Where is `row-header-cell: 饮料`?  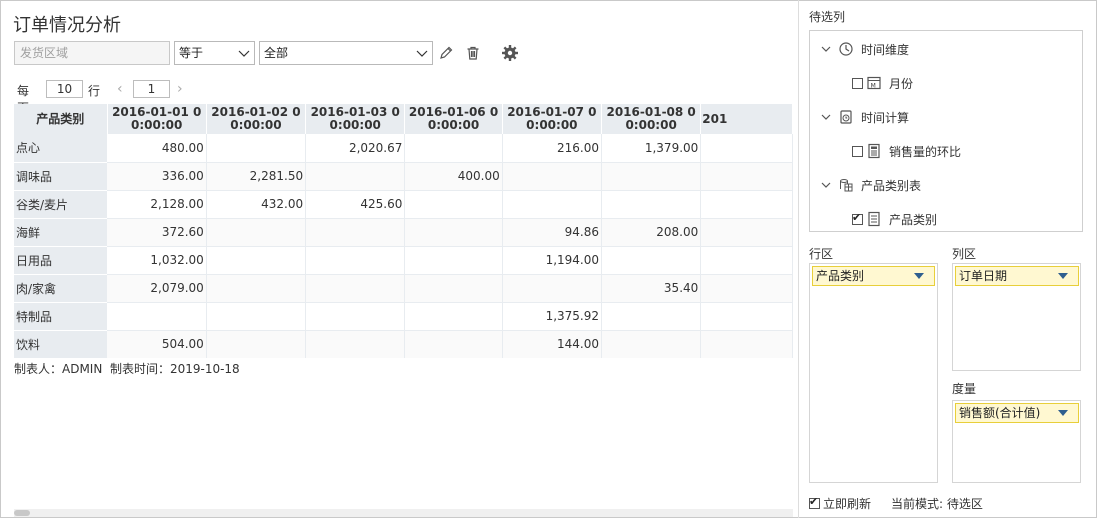
row-header-cell: 饮料 is located at coordinates (61, 344).